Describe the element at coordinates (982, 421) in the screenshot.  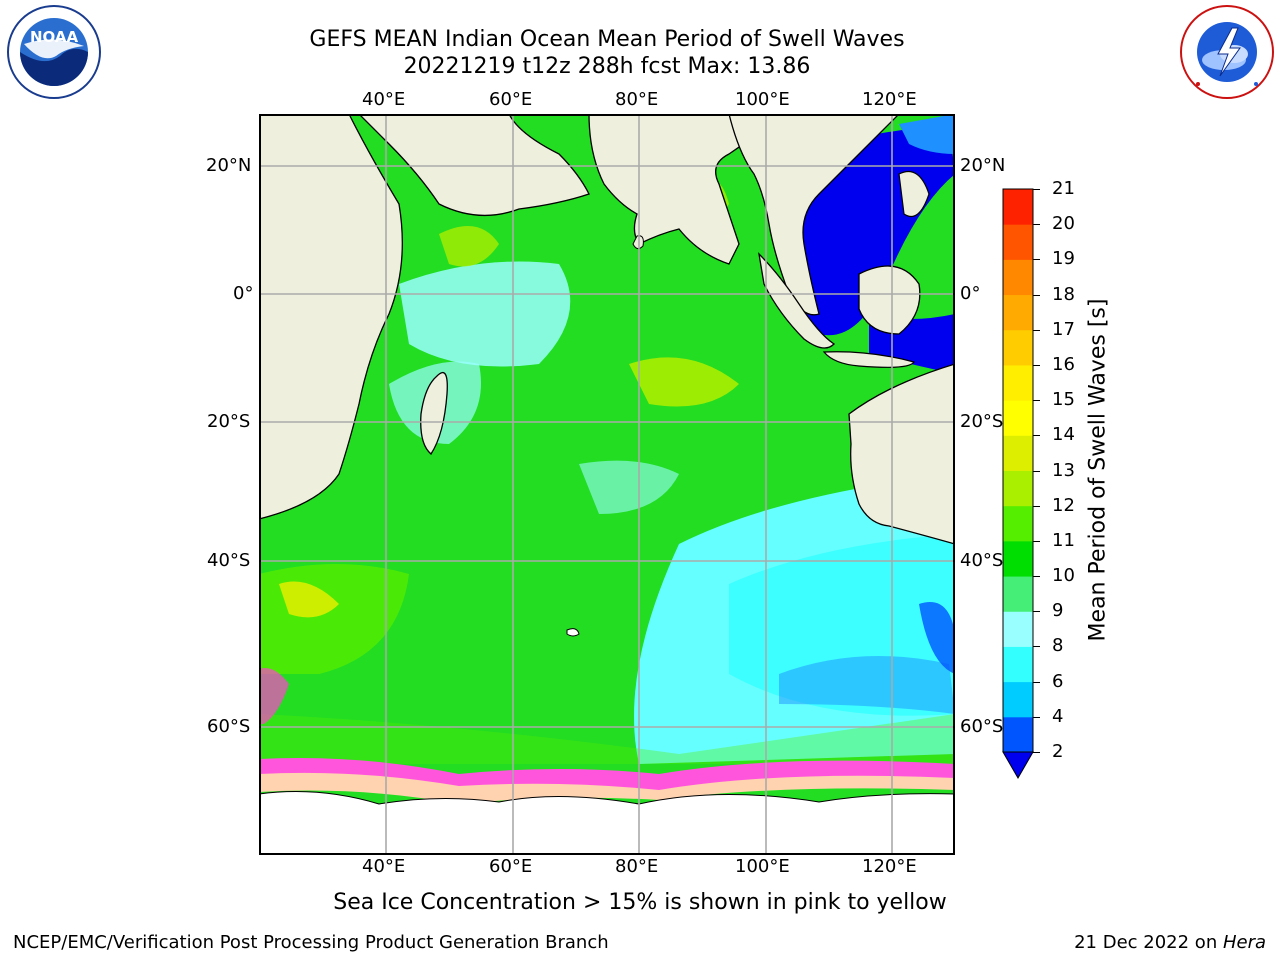
I see `lat-label-right: 20°S` at that location.